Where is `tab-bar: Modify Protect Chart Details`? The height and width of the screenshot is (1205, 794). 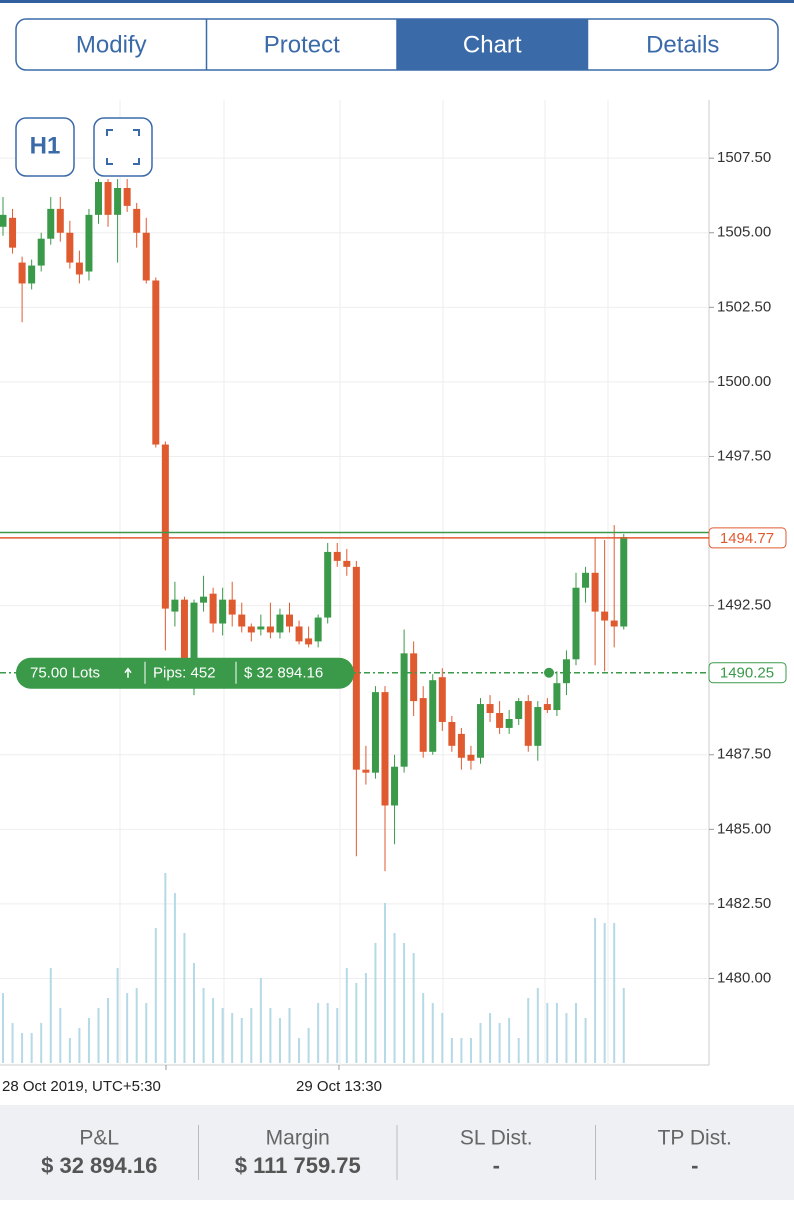
tab-bar: Modify Protect Chart Details is located at coordinates (397, 44).